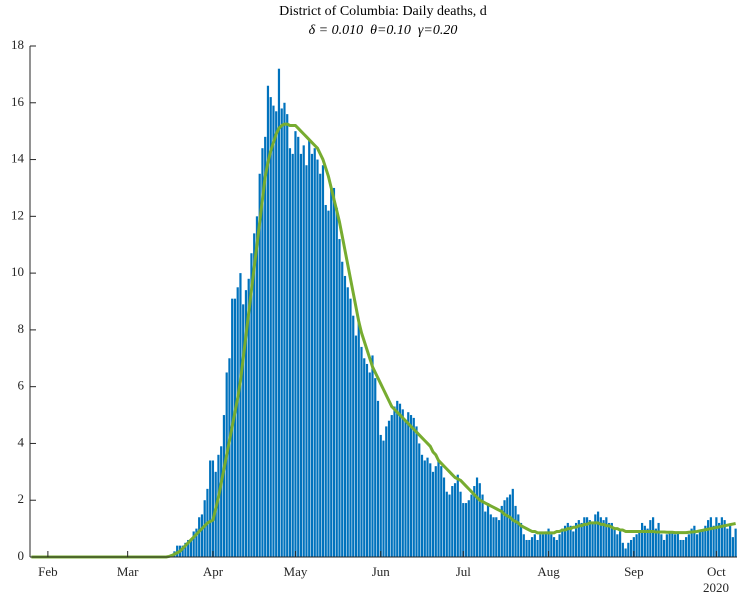 The width and height of the screenshot is (737, 597). Describe the element at coordinates (548, 571) in the screenshot. I see `x-tick-label: Aug` at that location.